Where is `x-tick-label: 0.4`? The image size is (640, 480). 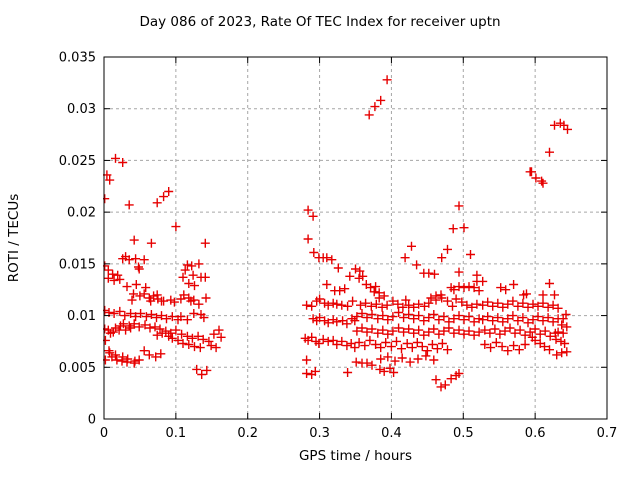
x-tick-label: 0.4 is located at coordinates (391, 433).